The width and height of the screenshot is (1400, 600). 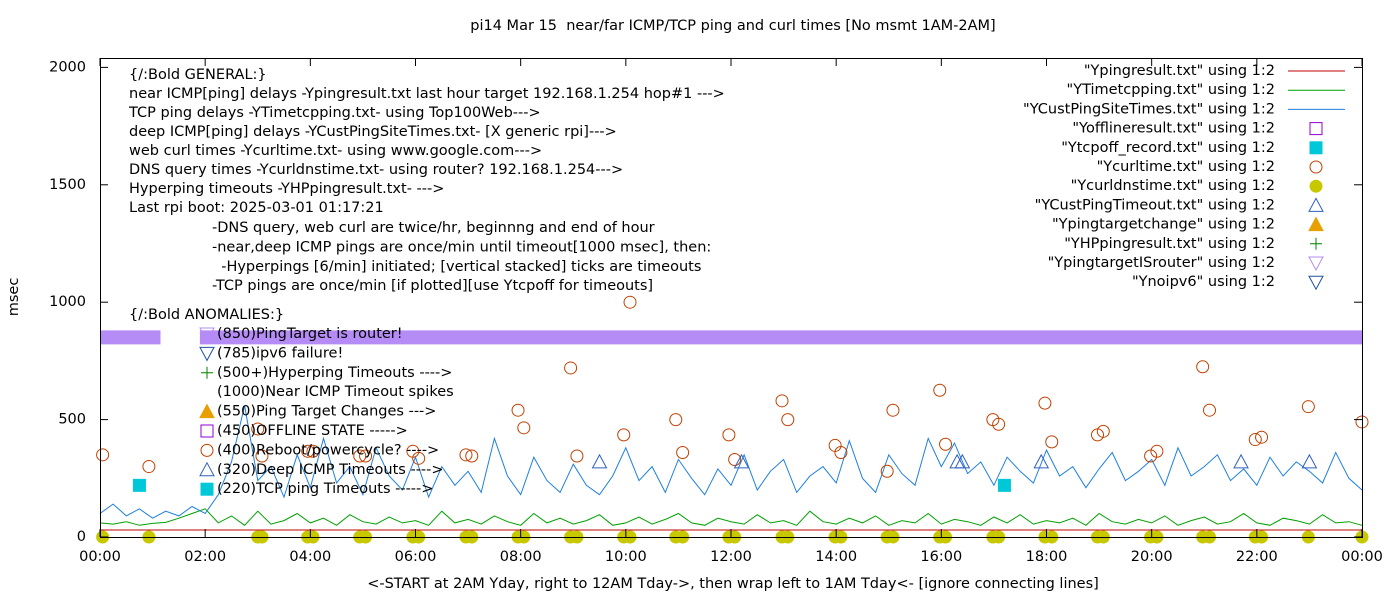 I want to click on y-tick-label: 500, so click(x=72, y=420).